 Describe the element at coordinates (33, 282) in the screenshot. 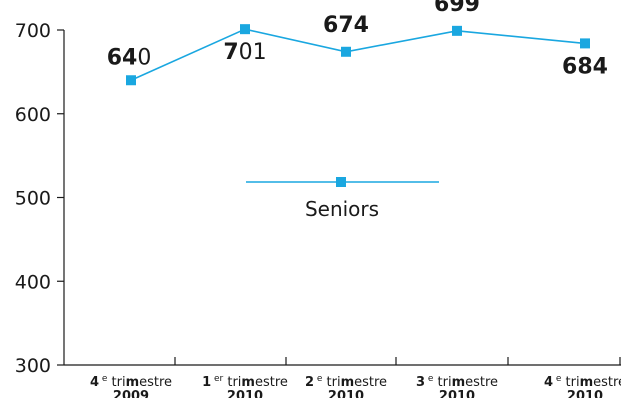

I see `y-tick-label: 400` at that location.